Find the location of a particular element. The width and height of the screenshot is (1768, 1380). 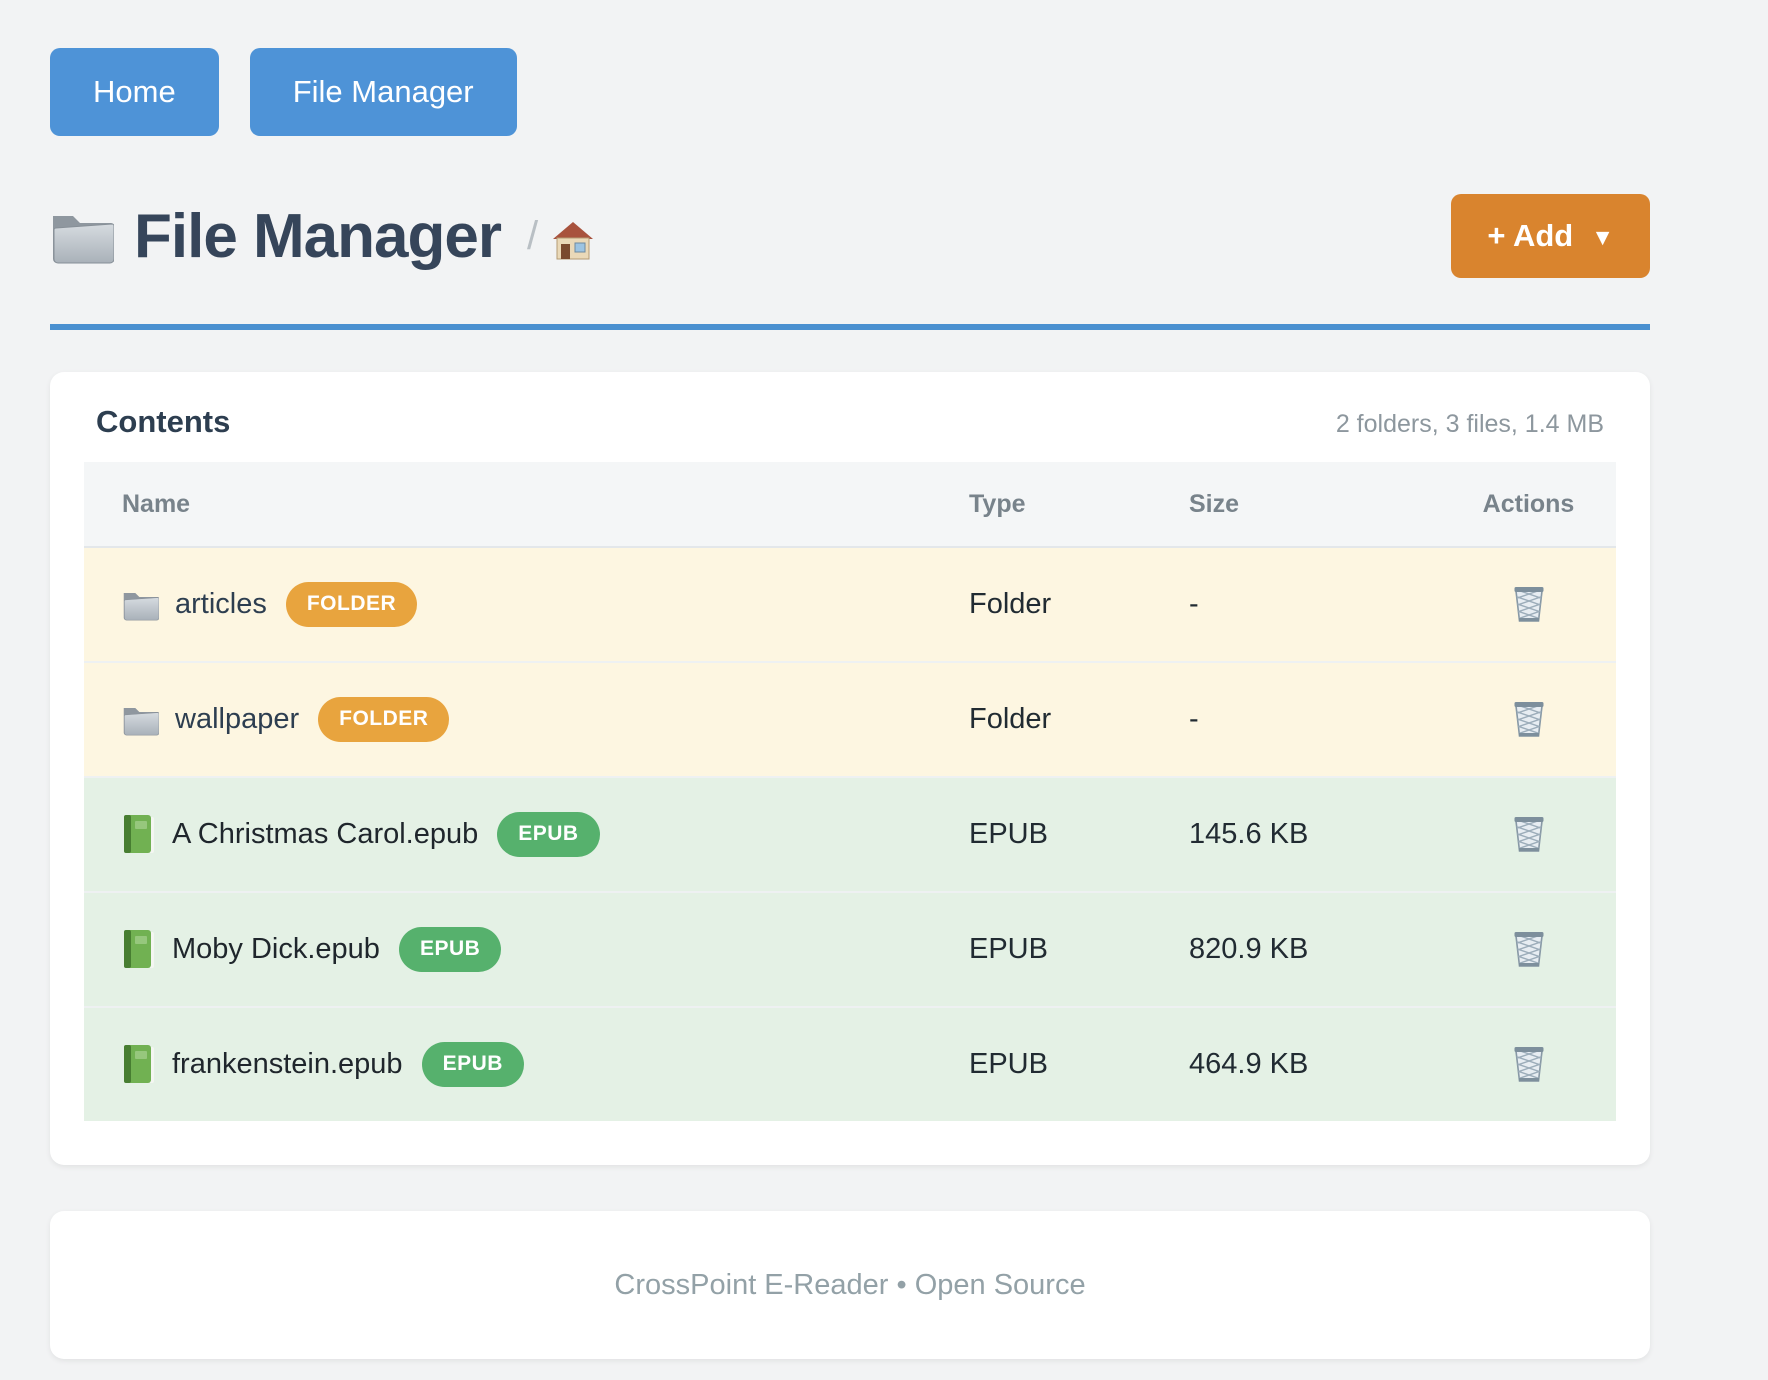

item-size: 820.9 KB is located at coordinates (1249, 949).